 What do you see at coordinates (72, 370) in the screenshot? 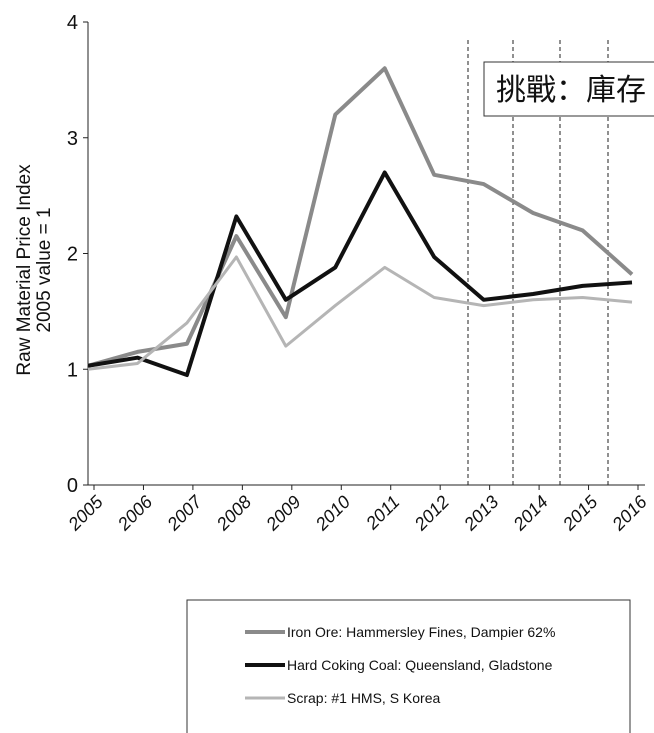
I see `y-tick-label: 1` at bounding box center [72, 370].